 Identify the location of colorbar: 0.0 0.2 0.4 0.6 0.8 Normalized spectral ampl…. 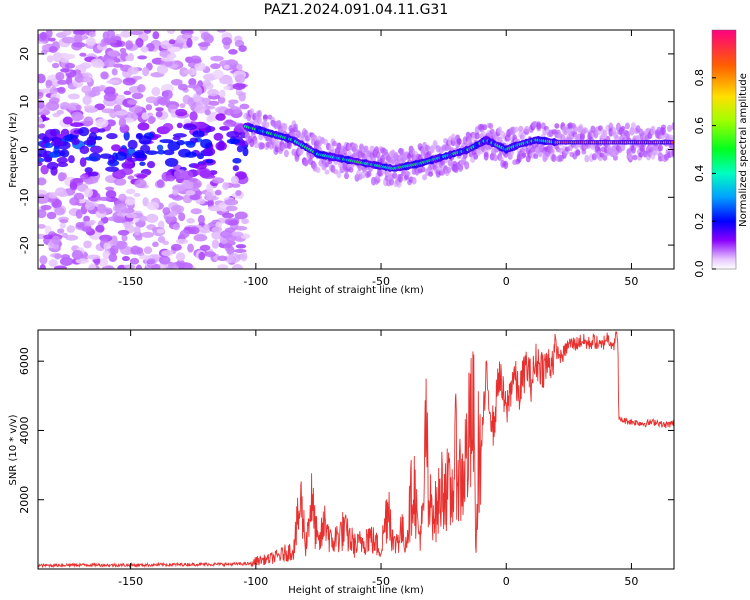
(721, 153).